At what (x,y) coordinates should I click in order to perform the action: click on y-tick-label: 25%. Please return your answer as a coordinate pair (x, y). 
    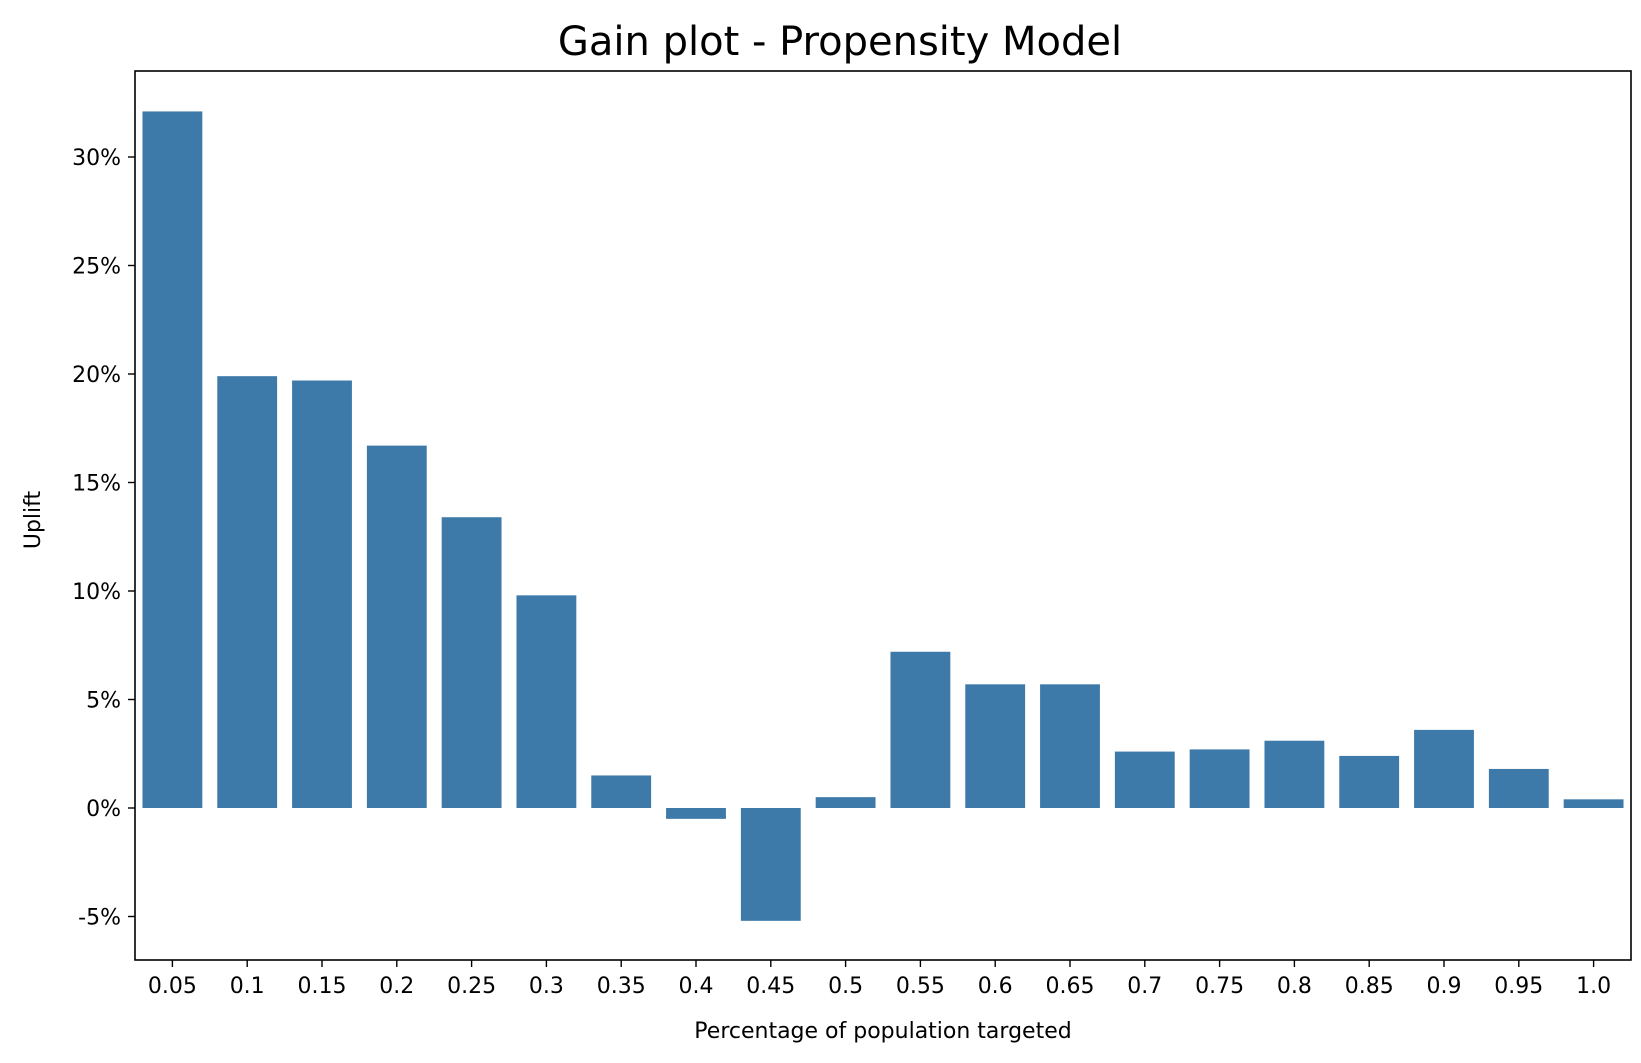
    Looking at the image, I should click on (96, 267).